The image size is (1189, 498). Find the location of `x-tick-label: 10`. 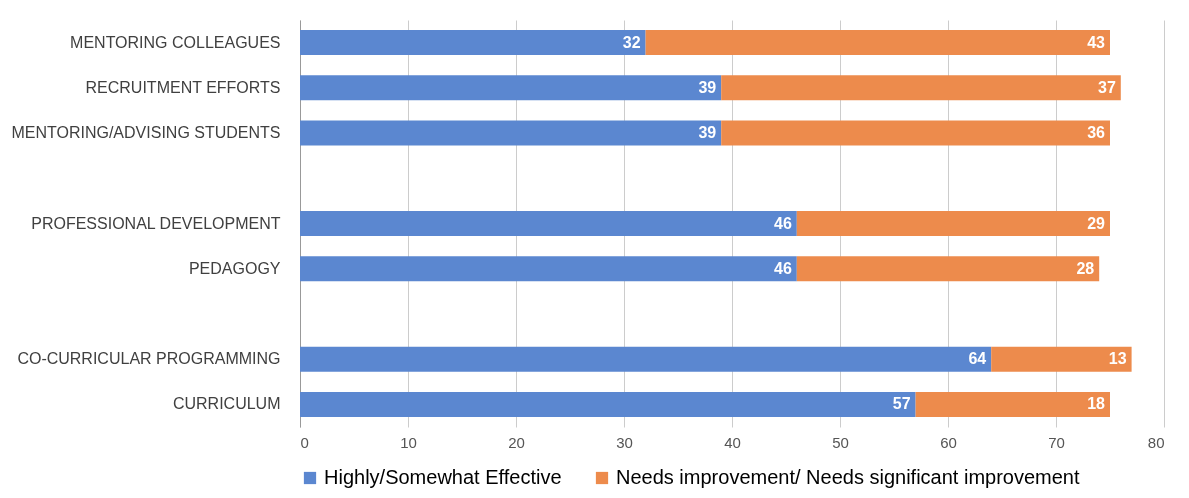

x-tick-label: 10 is located at coordinates (408, 442).